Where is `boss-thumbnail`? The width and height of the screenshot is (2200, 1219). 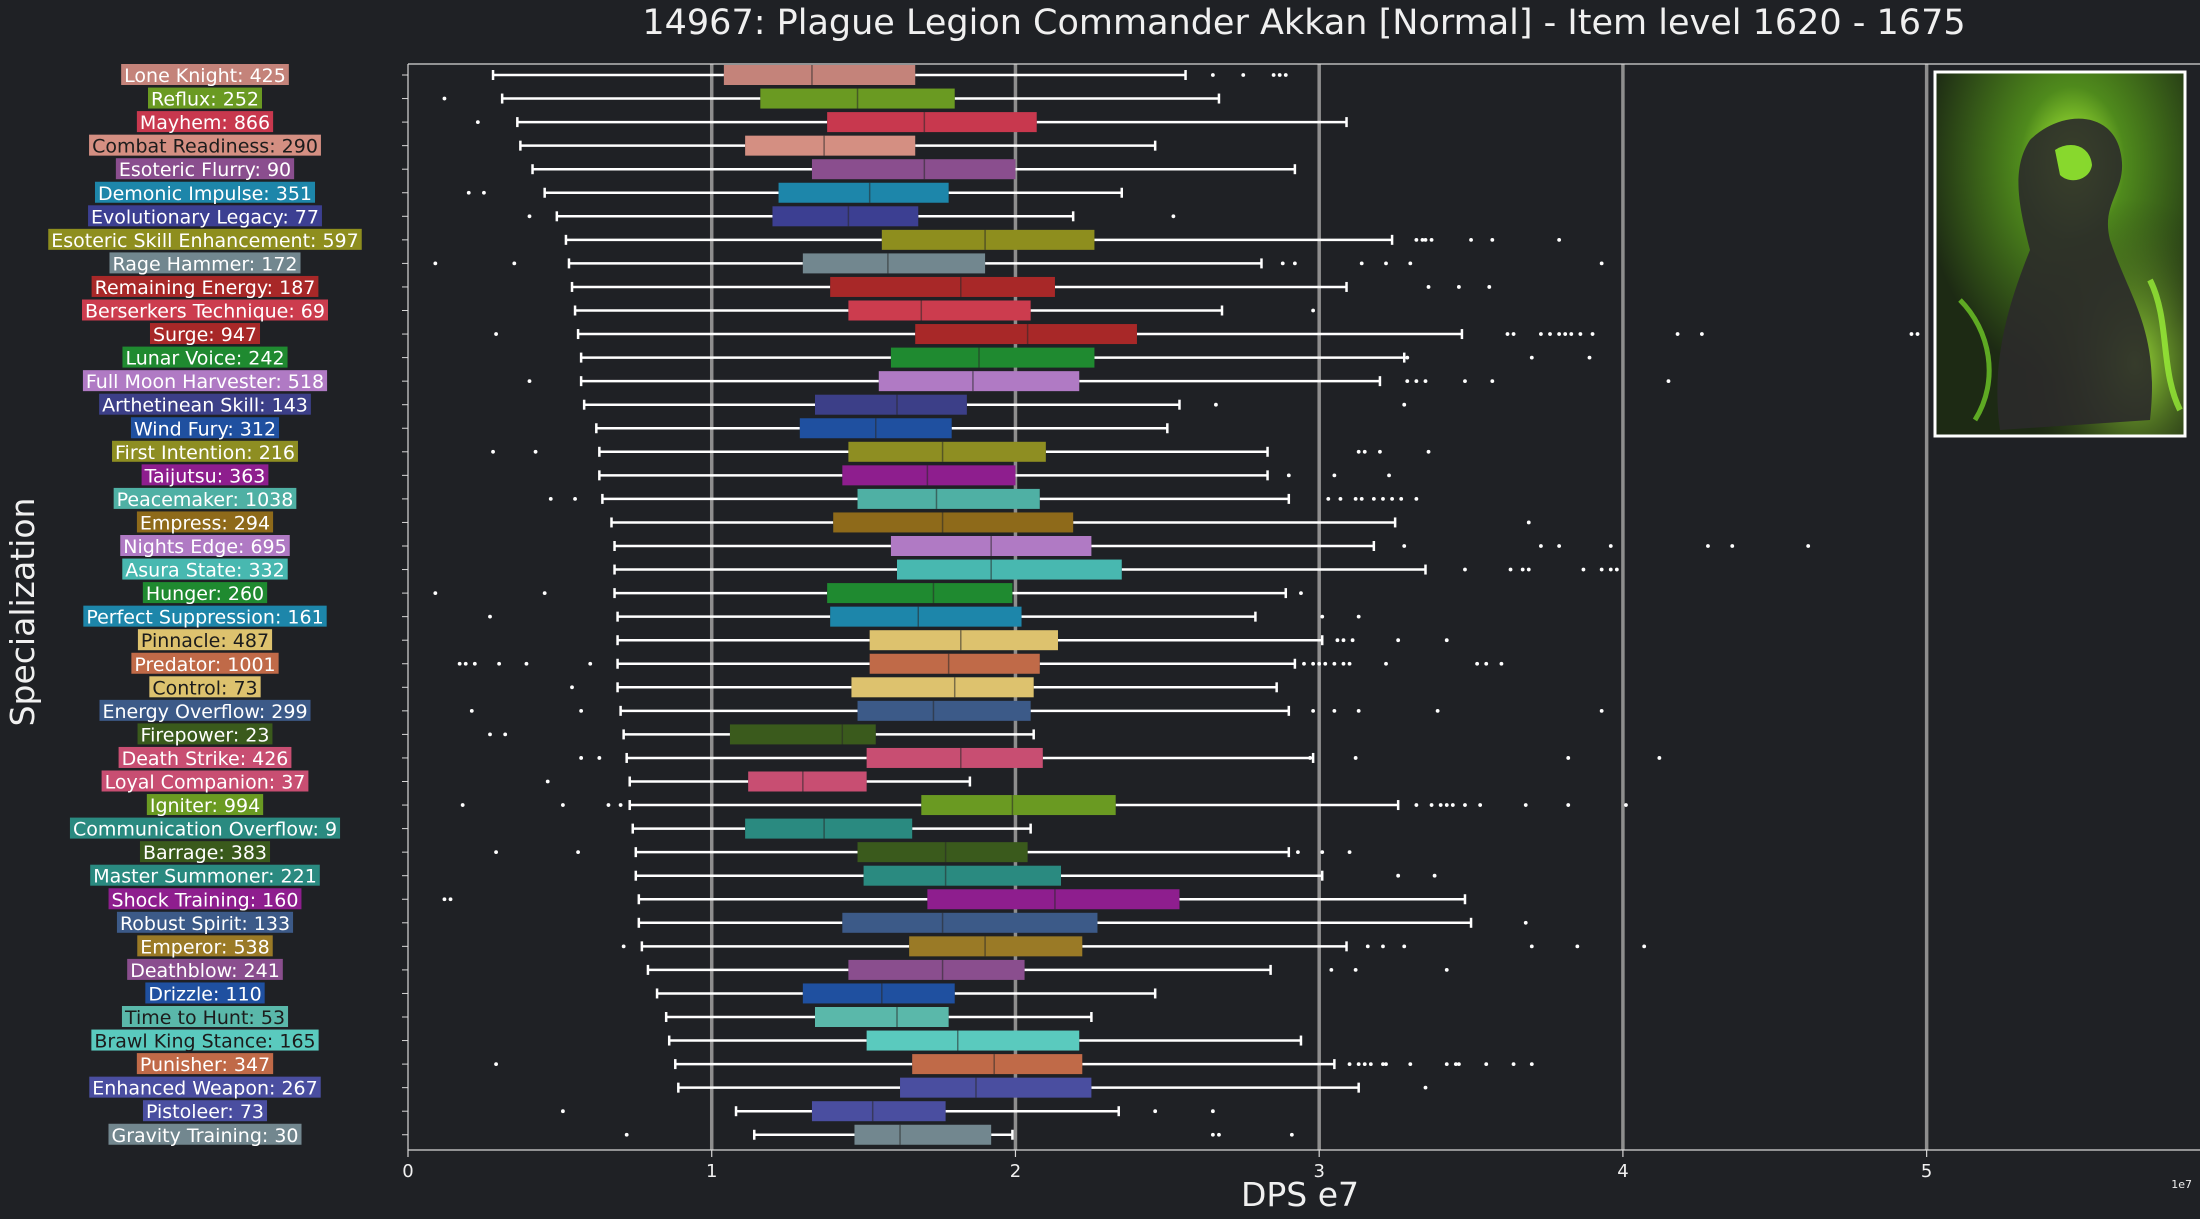
boss-thumbnail is located at coordinates (2060, 254).